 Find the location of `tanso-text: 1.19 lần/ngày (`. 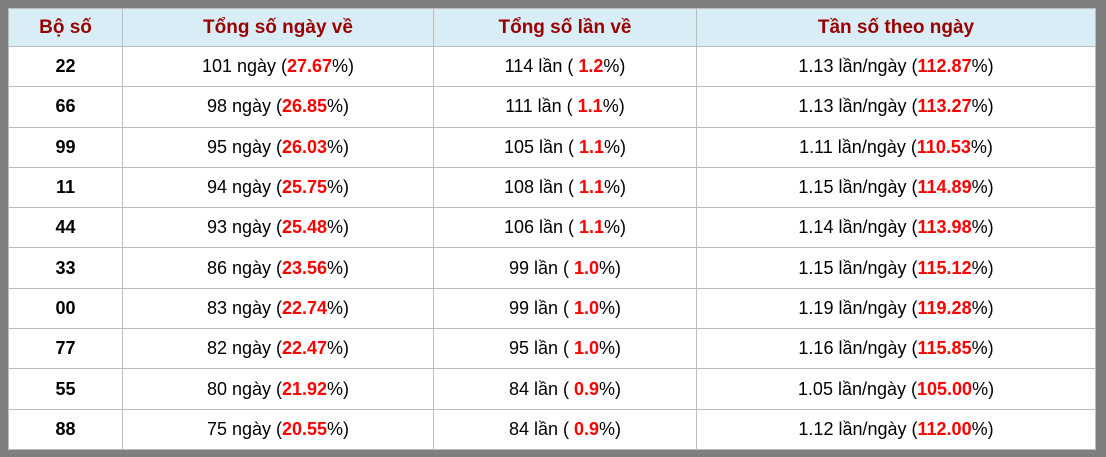

tanso-text: 1.19 lần/ngày ( is located at coordinates (858, 307).